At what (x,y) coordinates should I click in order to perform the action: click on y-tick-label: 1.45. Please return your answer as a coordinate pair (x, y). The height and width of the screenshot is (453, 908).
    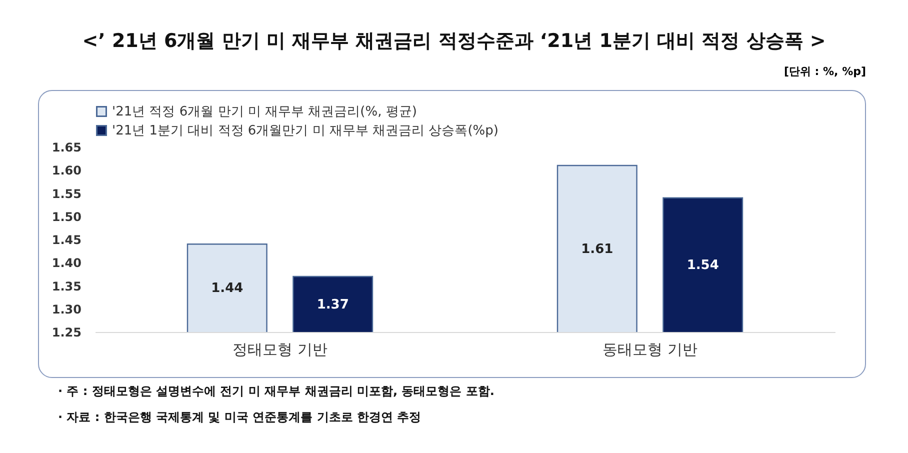
    Looking at the image, I should click on (67, 240).